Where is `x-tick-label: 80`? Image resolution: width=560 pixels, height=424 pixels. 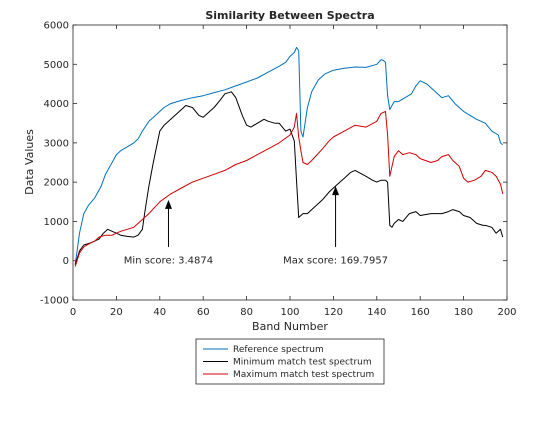
x-tick-label: 80 is located at coordinates (246, 312).